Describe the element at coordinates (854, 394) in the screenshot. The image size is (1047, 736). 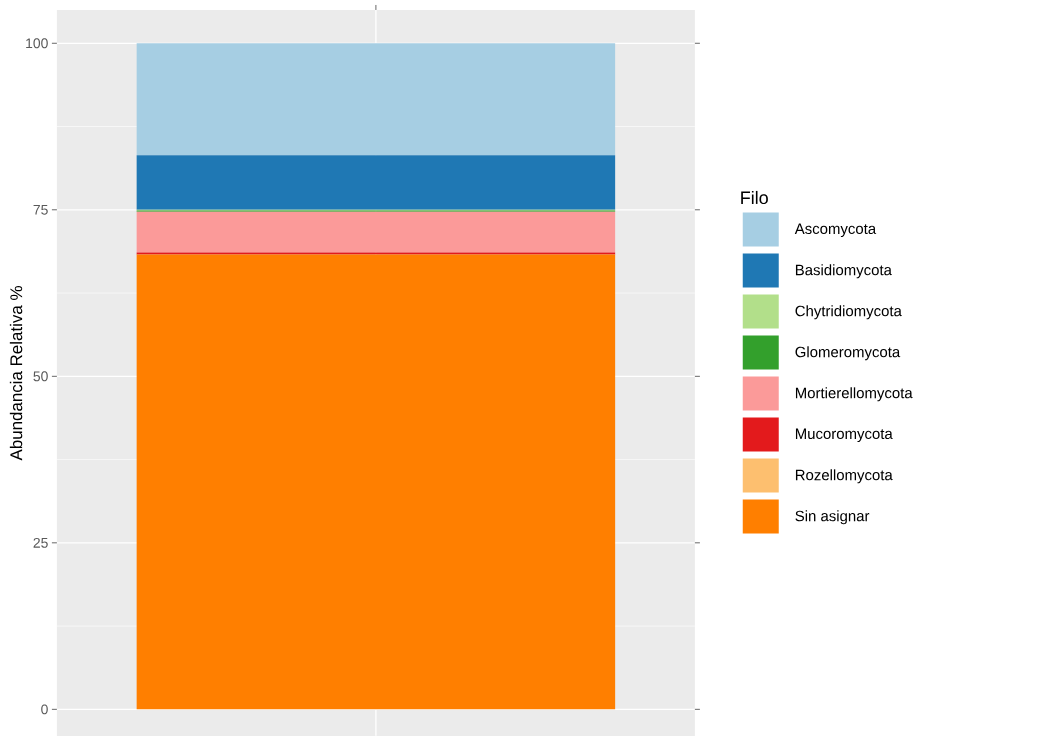
I see `legend-label: Mortierellomycota` at that location.